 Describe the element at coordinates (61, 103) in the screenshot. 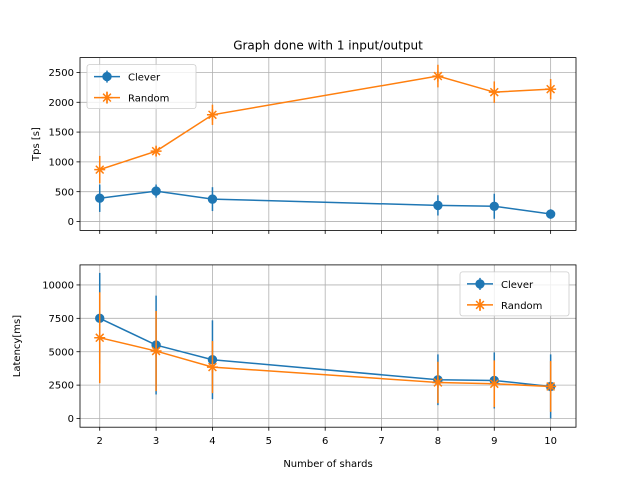

I see `y-tick-label: 2000` at that location.